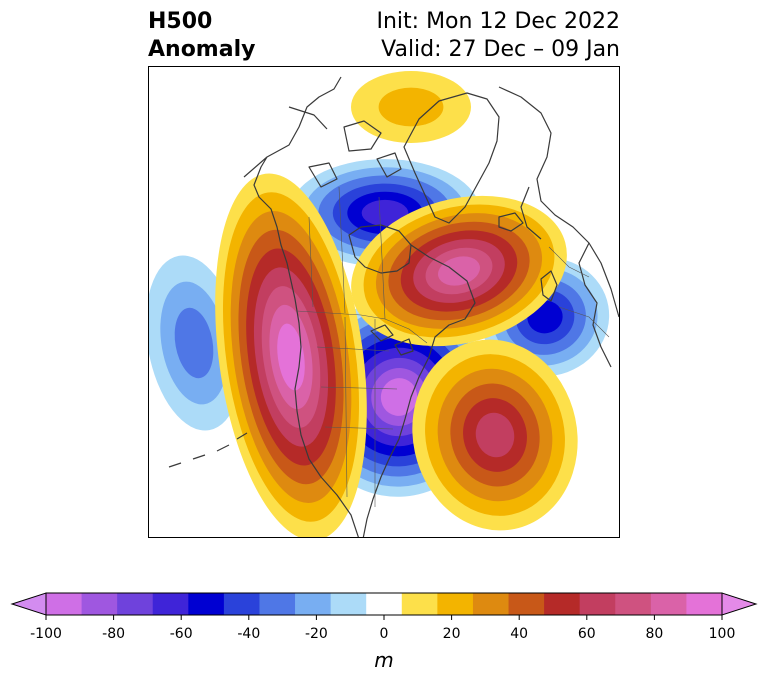  Describe the element at coordinates (654, 634) in the screenshot. I see `colorbar-tick-label: 80` at that location.